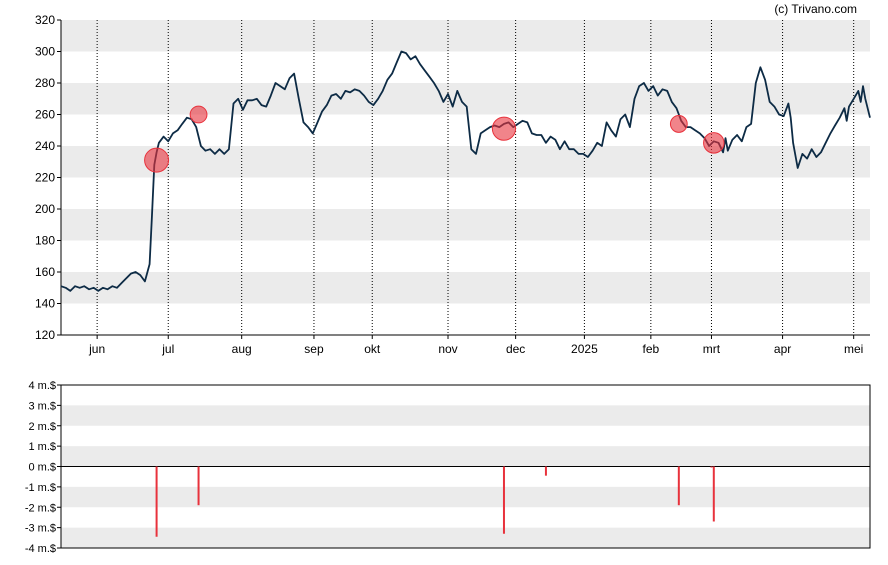 The height and width of the screenshot is (565, 888). I want to click on y-tick-label: -1 m.$, so click(40, 488).